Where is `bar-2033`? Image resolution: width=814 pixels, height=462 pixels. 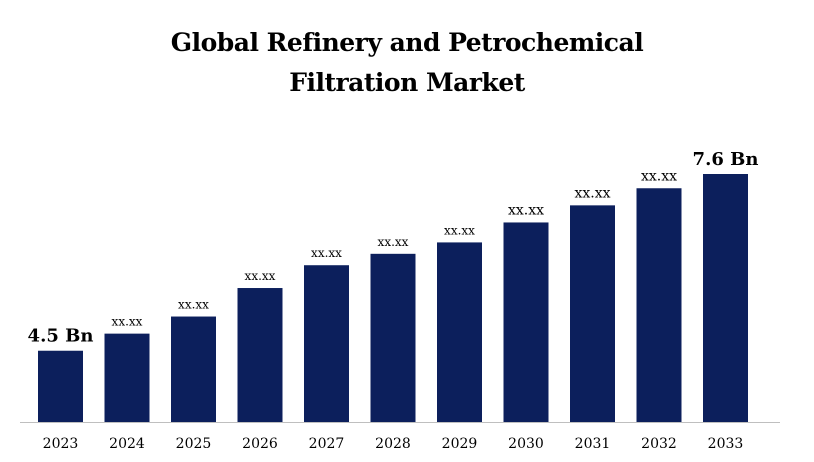 bar-2033 is located at coordinates (725, 298).